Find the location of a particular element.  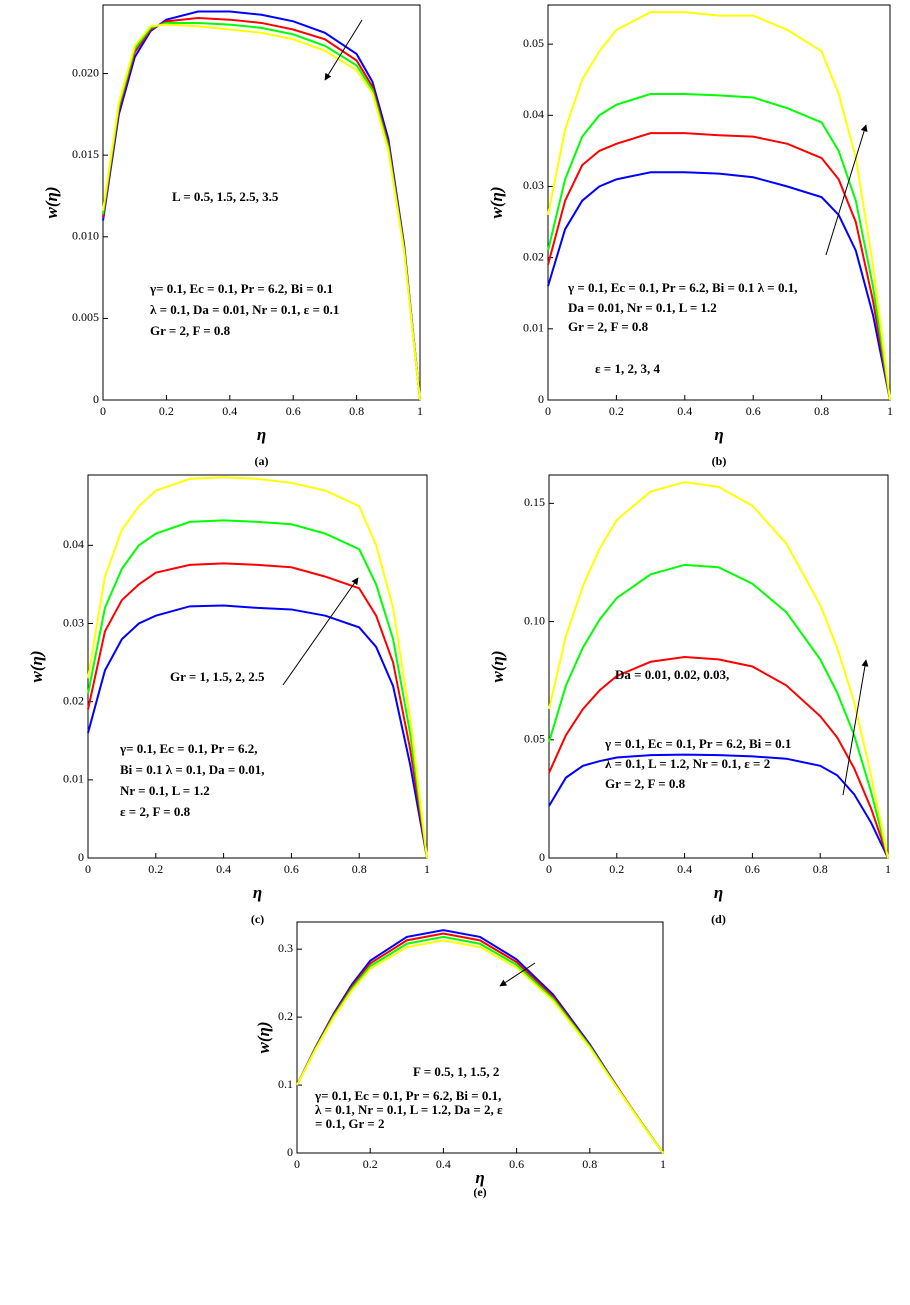

annotation: Bi = 0.1 λ = 0.1, Da = 0.01, is located at coordinates (192, 769).